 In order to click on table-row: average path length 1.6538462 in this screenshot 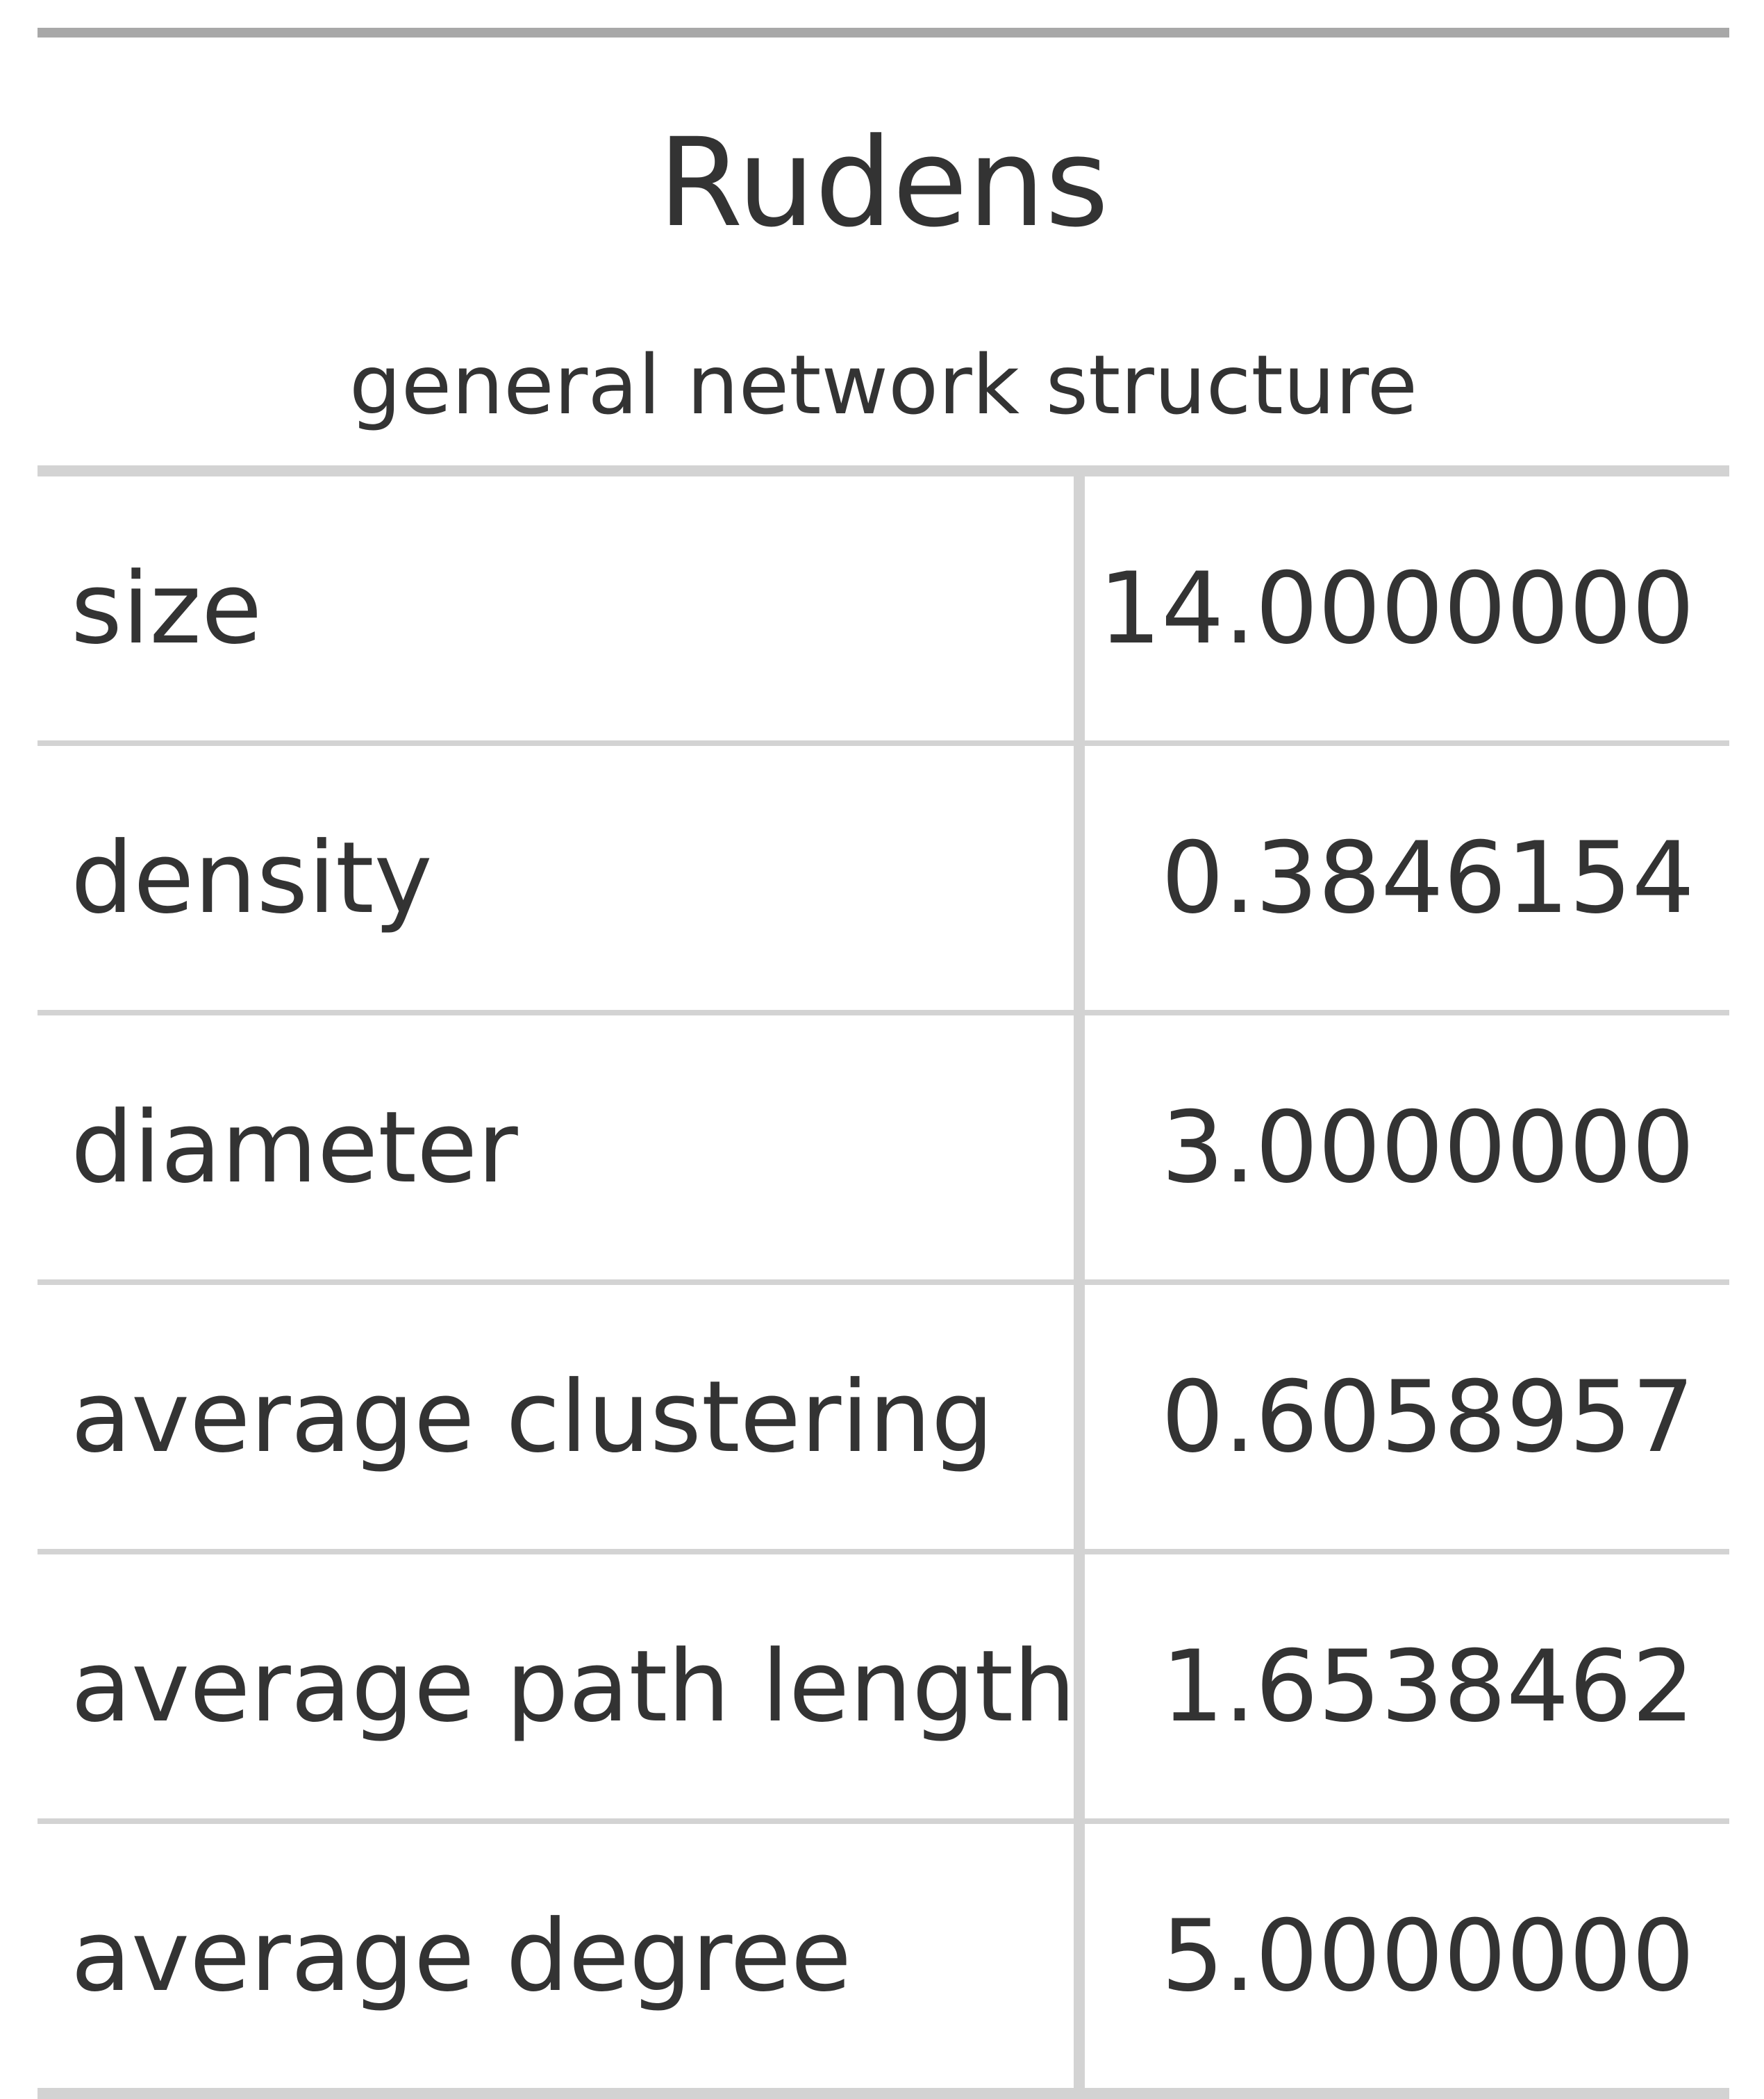, I will do `click(883, 1689)`.